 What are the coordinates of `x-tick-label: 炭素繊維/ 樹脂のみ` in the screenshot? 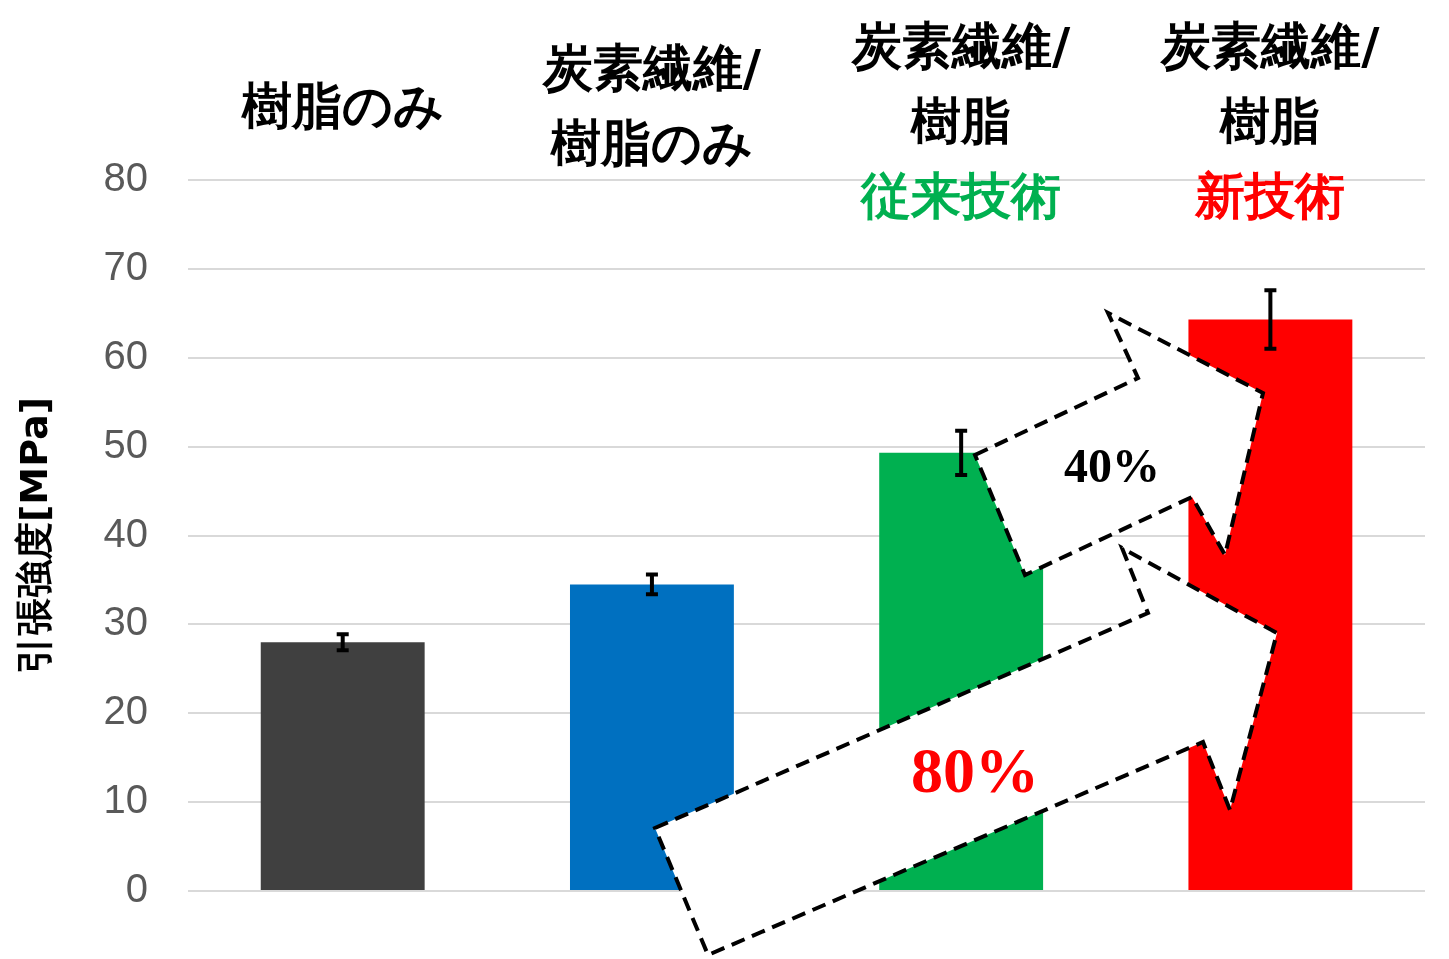 It's located at (651, 106).